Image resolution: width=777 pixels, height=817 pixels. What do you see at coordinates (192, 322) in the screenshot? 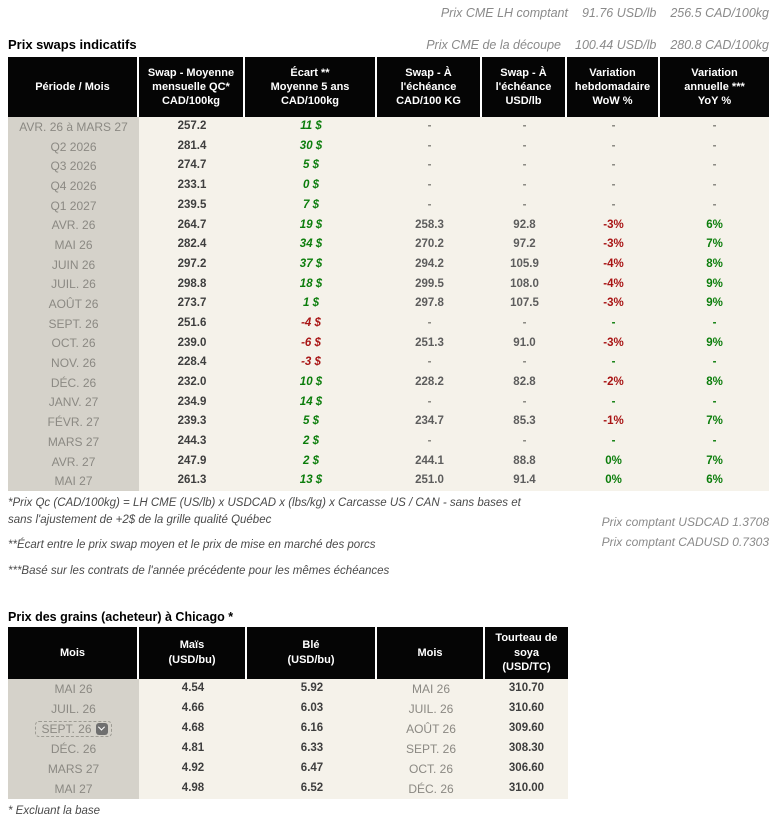
I see `table-cell: 251.6` at bounding box center [192, 322].